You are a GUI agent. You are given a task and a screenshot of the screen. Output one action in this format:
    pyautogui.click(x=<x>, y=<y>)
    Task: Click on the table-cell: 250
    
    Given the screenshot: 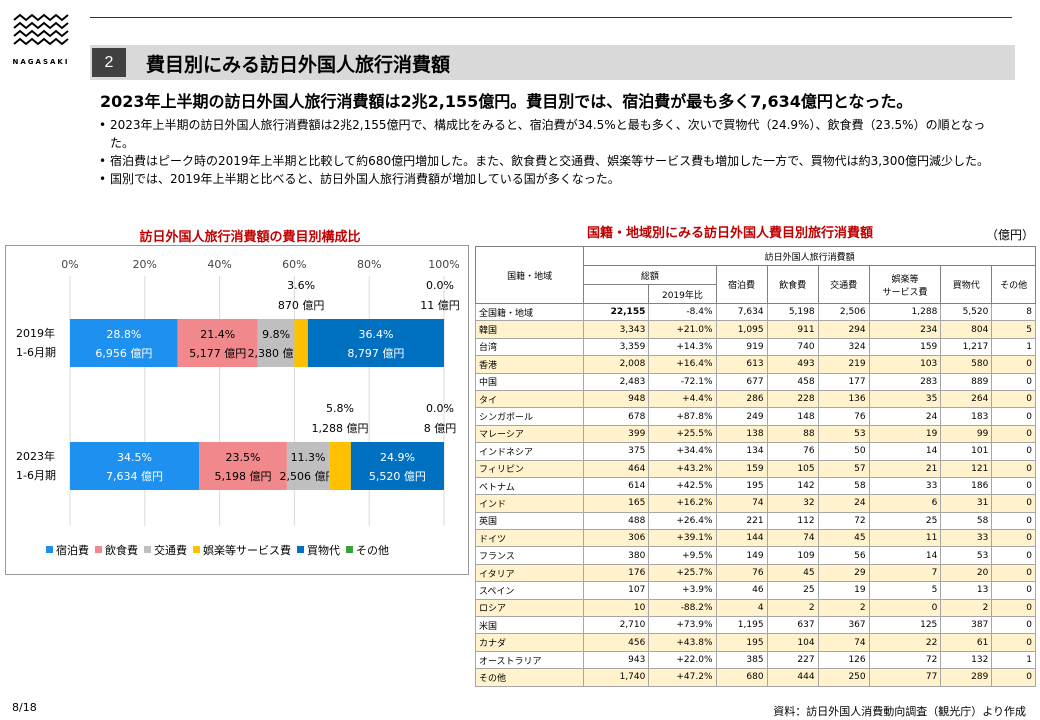 What is the action you would take?
    pyautogui.click(x=843, y=677)
    